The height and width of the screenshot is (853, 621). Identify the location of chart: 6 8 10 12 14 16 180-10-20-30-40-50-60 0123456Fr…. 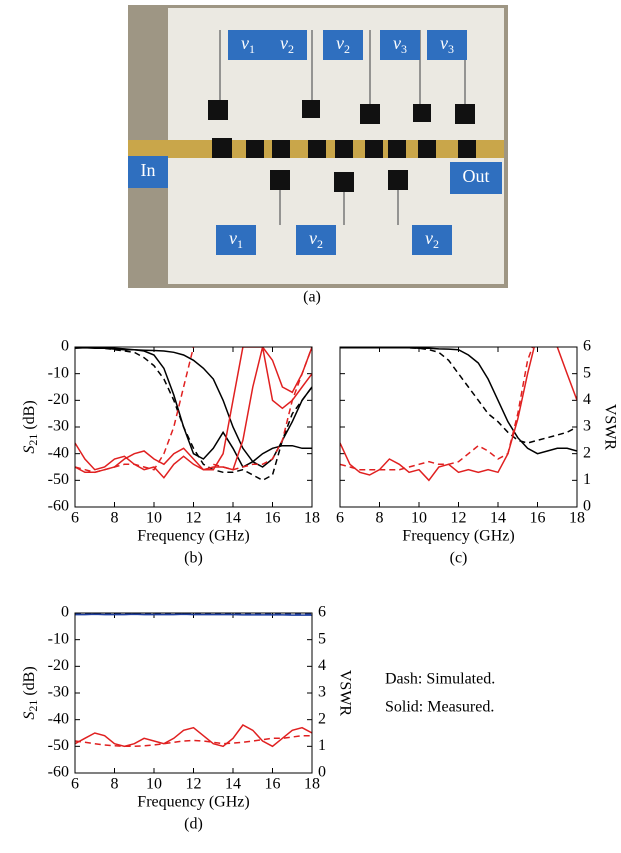
(187, 718).